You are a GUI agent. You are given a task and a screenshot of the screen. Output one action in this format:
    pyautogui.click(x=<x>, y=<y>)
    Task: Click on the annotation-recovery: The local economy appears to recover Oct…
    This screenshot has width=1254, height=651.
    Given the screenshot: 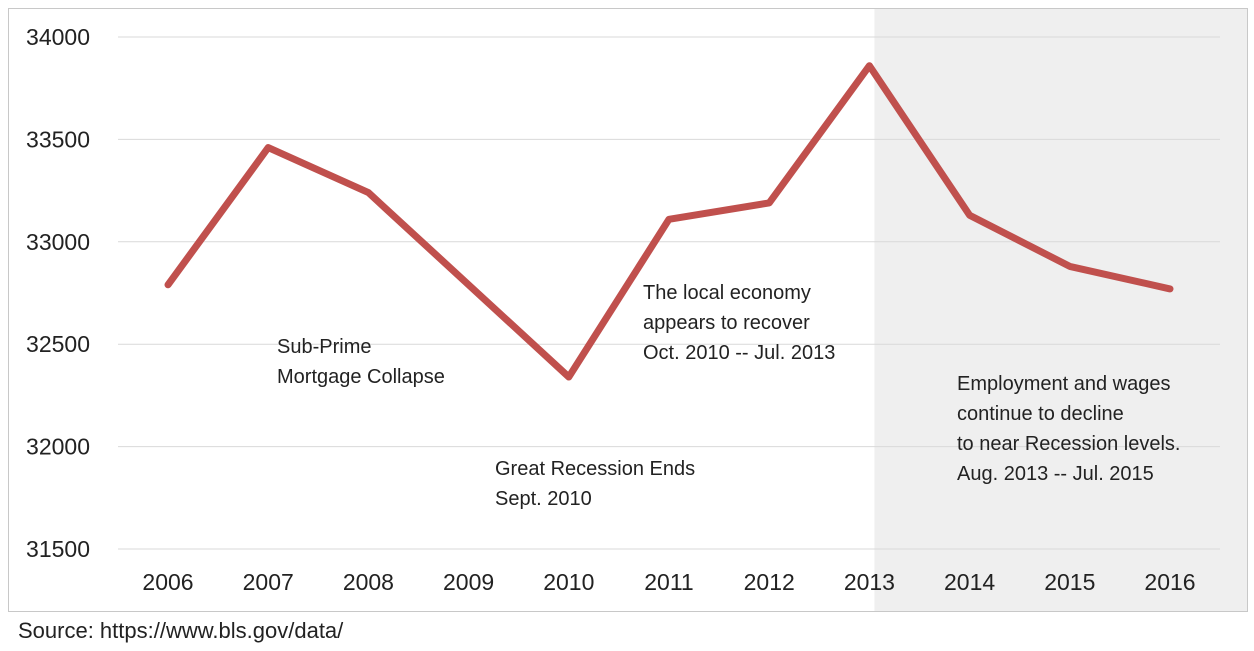 What is the action you would take?
    pyautogui.click(x=739, y=323)
    